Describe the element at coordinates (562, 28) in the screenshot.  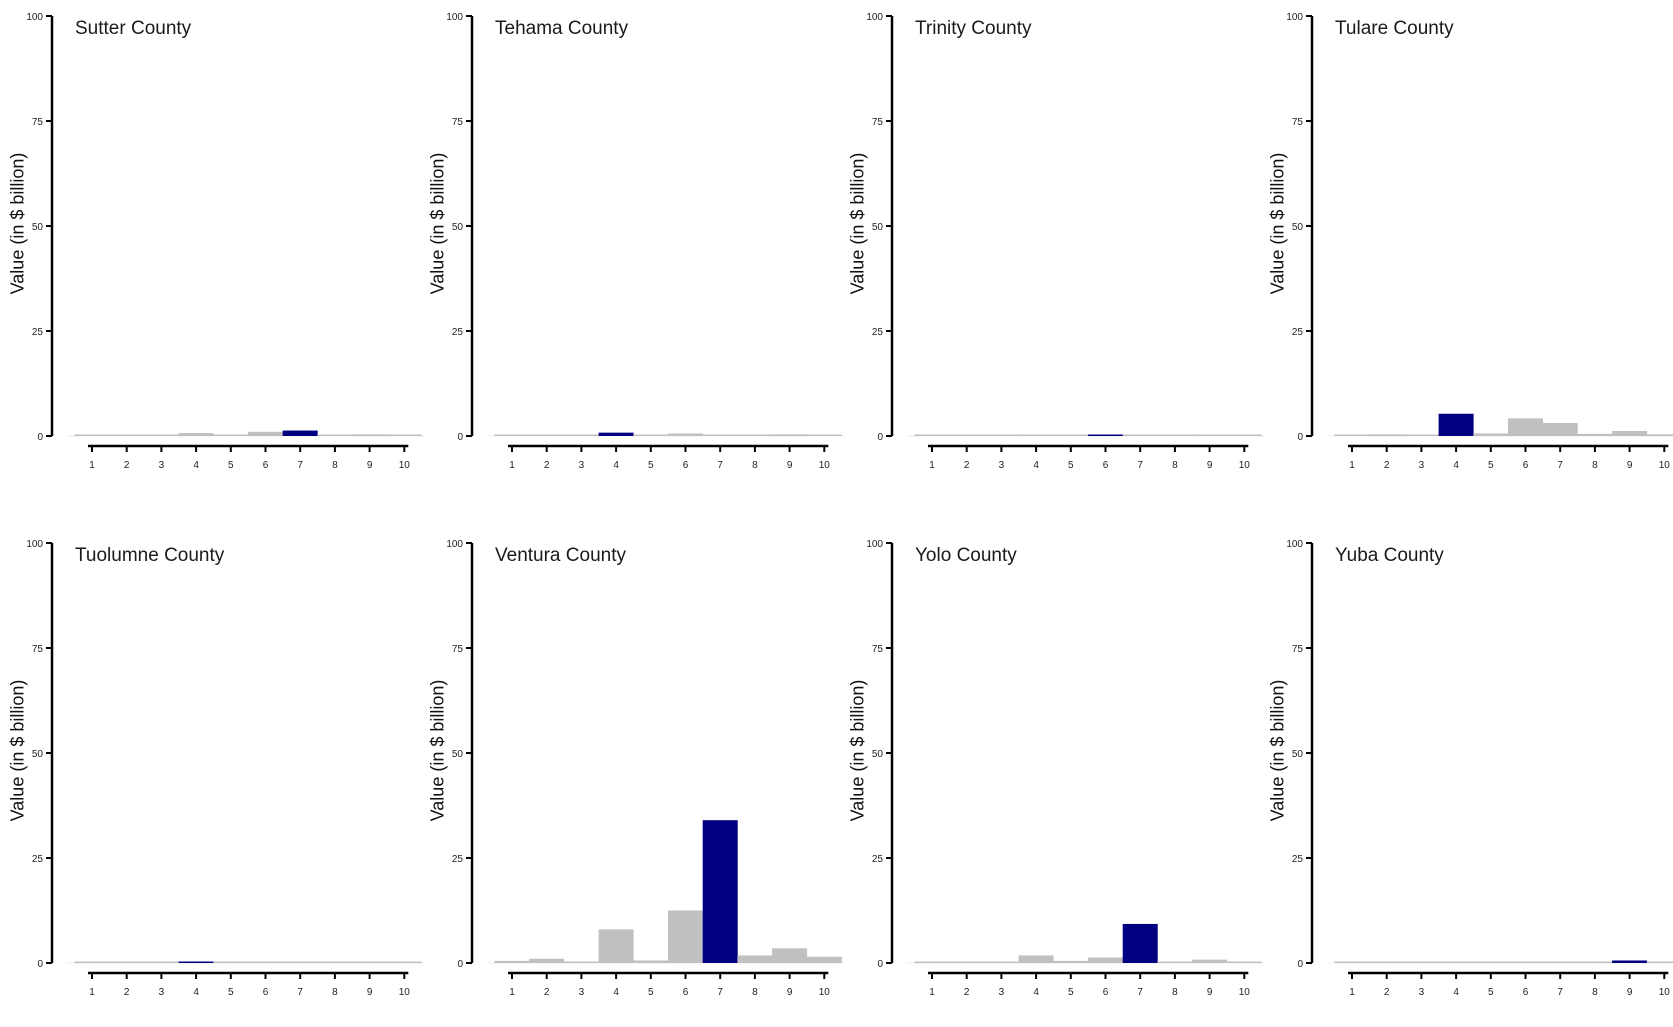
I see `panel-title: Tehama County` at that location.